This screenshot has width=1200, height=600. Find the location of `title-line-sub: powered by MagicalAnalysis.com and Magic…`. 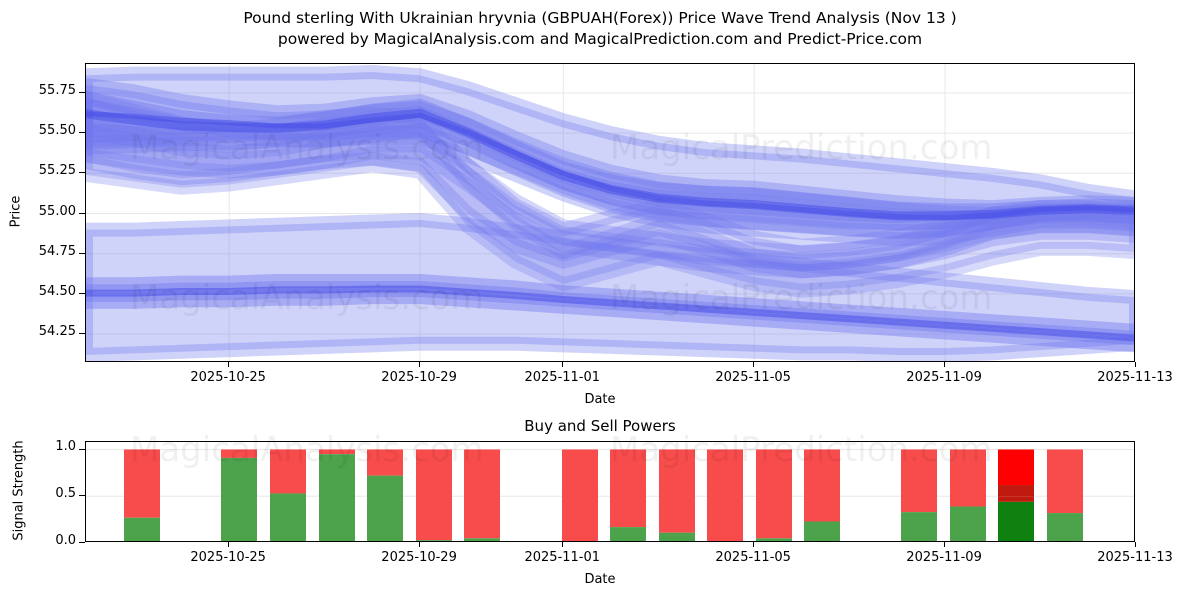

title-line-sub: powered by MagicalAnalysis.com and Magic… is located at coordinates (600, 39).